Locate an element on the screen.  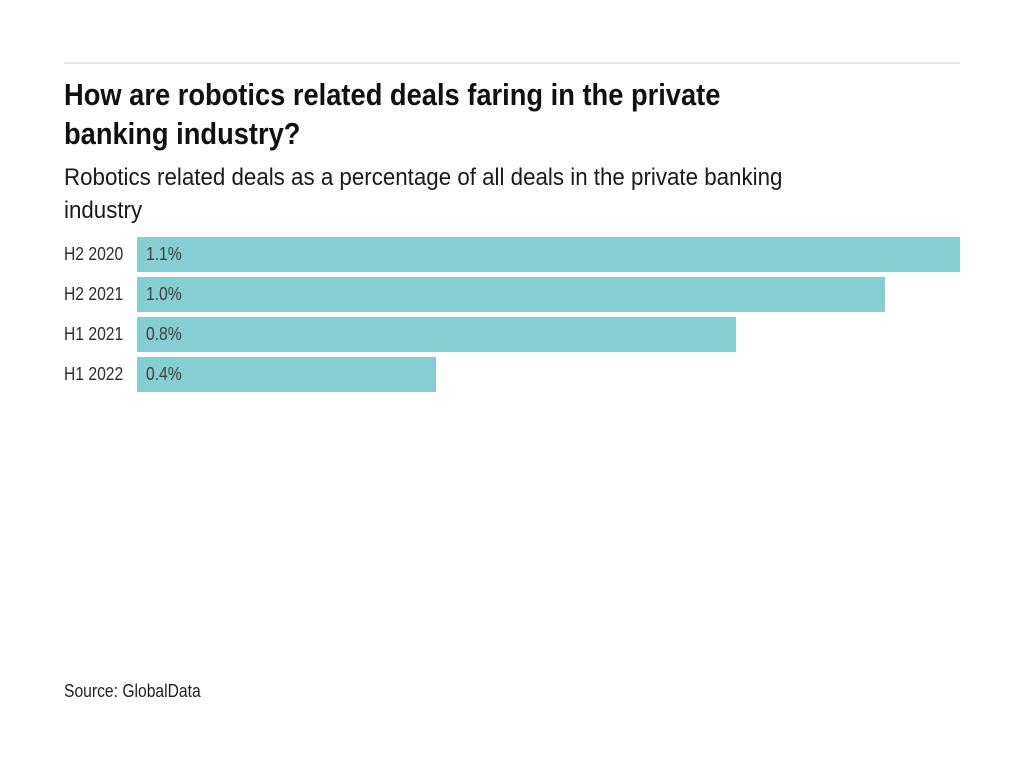
bar-h1-2022: 0.4% is located at coordinates (287, 374).